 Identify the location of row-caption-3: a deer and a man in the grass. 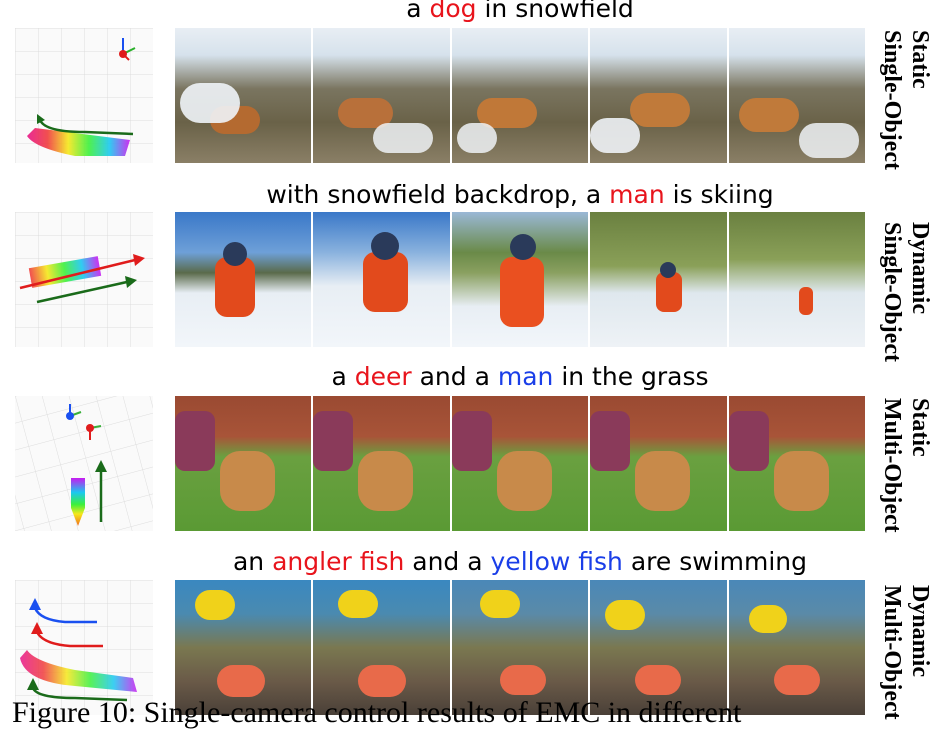
(520, 376).